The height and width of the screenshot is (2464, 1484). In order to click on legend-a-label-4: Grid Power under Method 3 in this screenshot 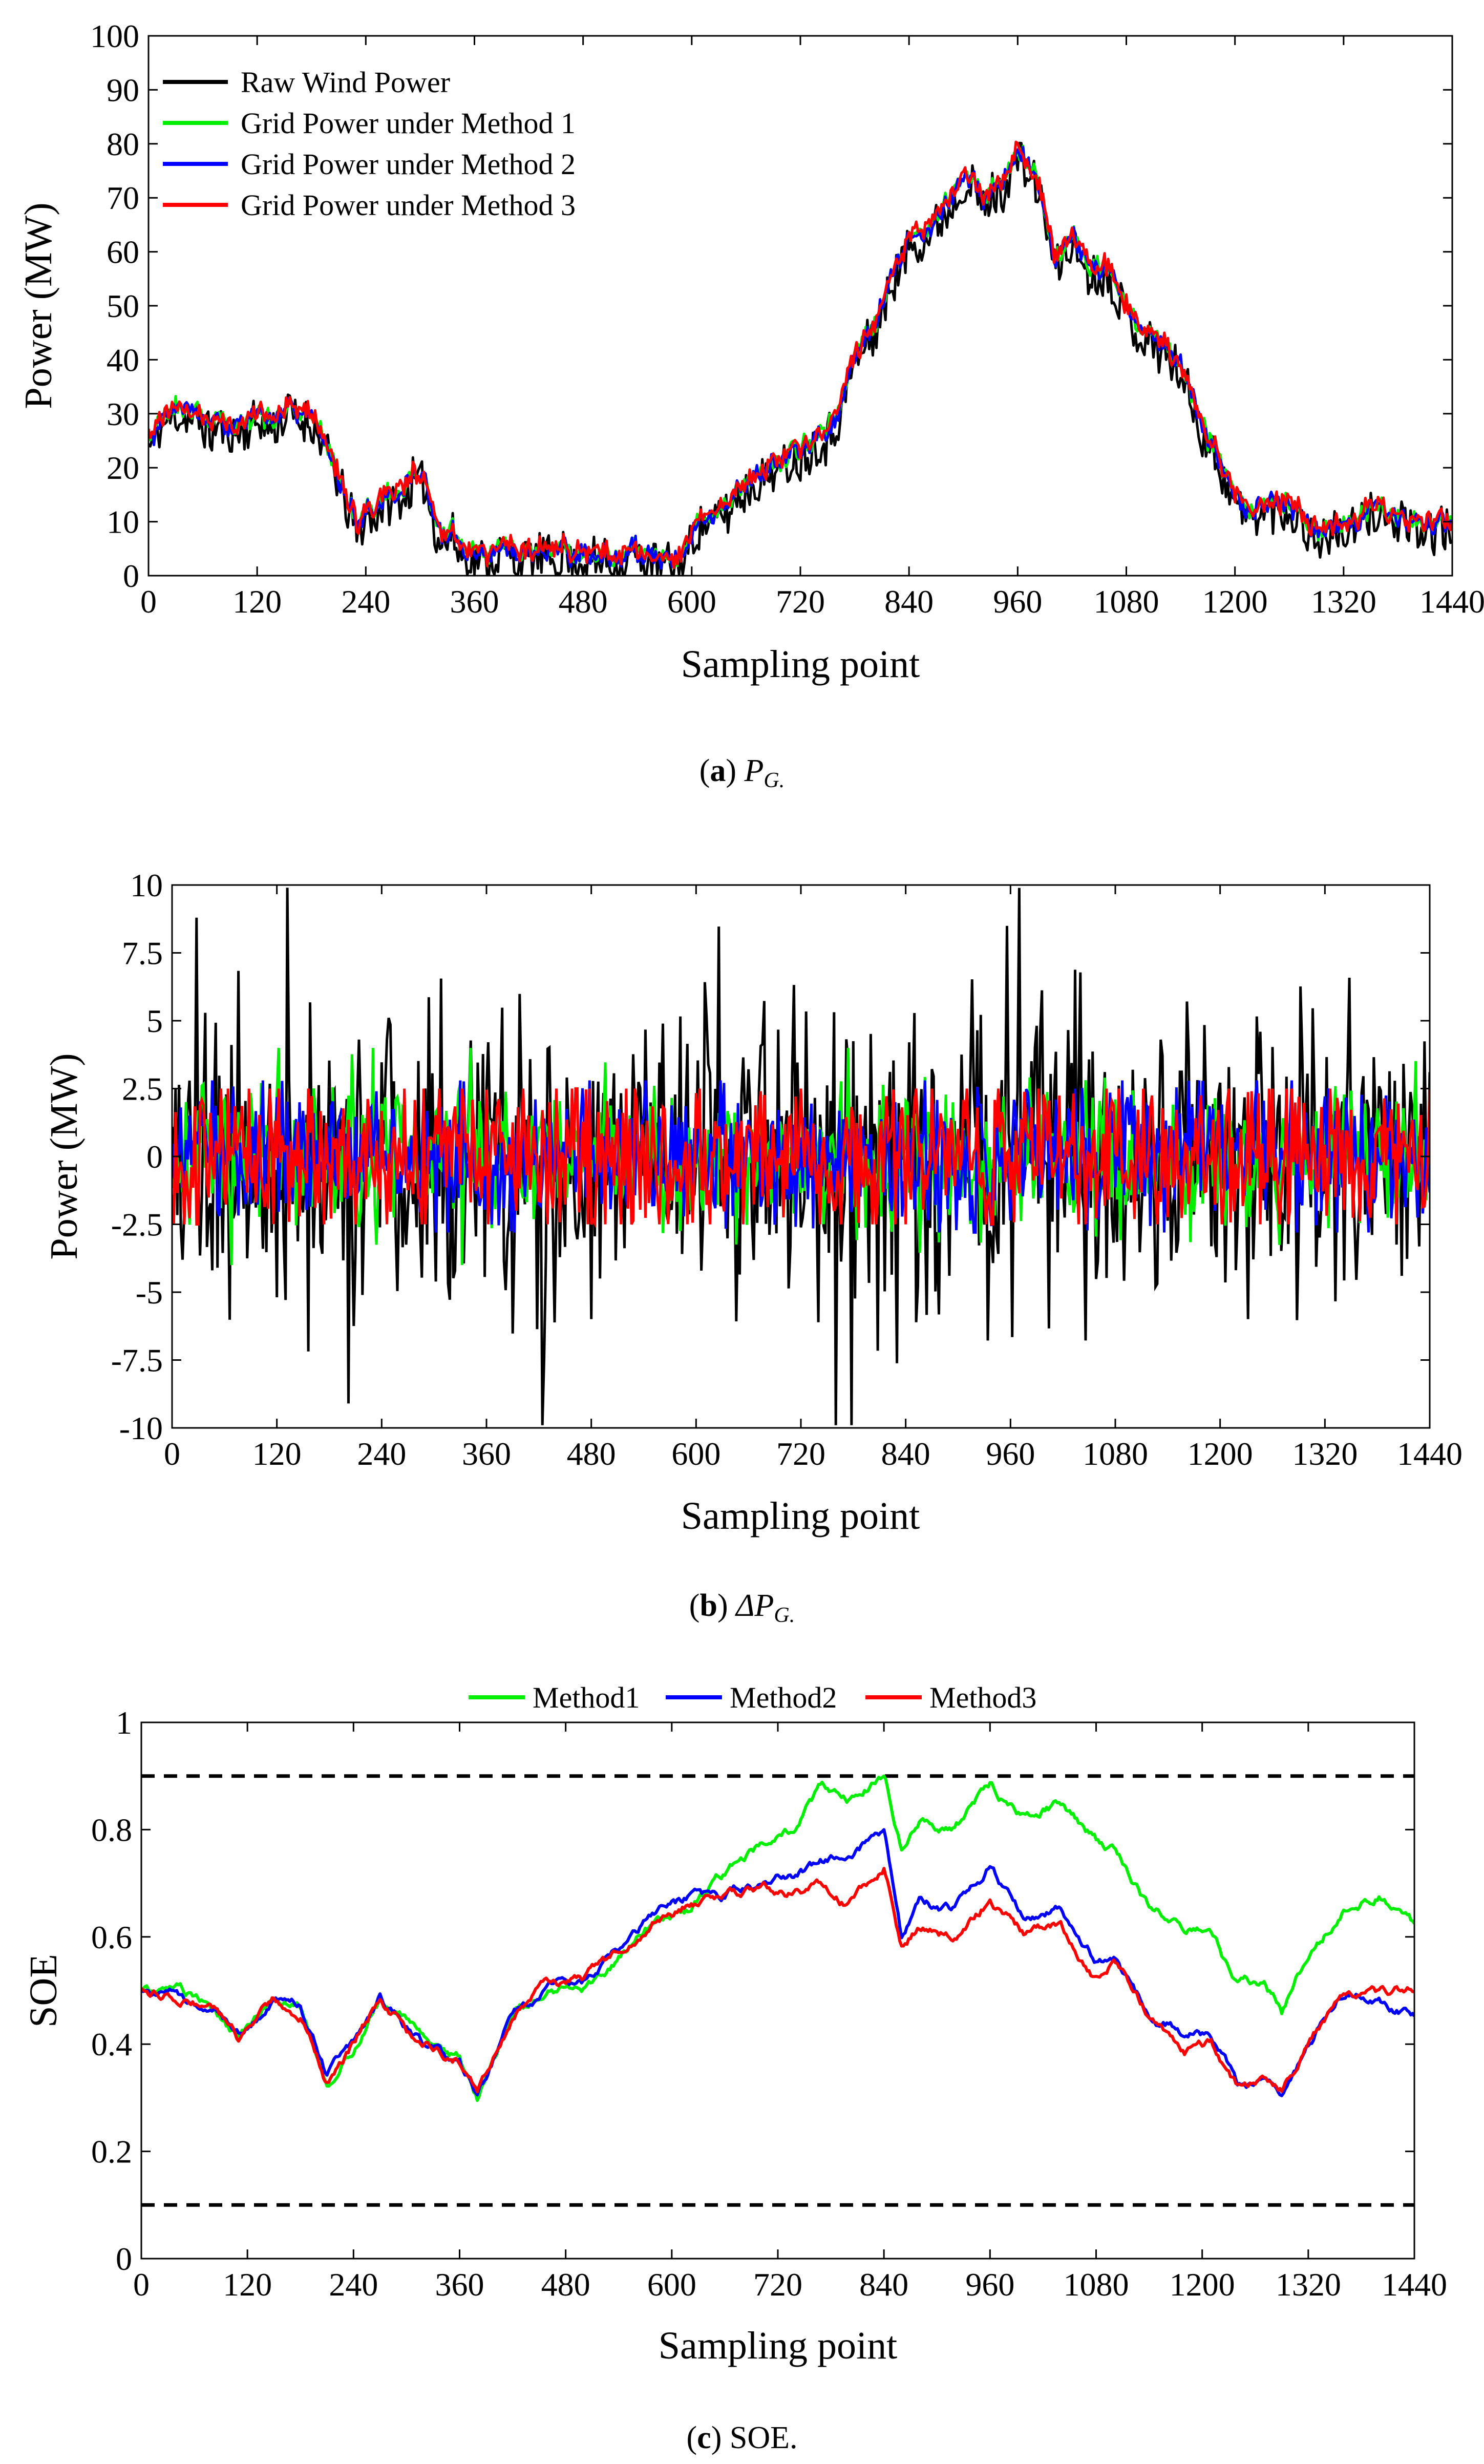, I will do `click(409, 205)`.